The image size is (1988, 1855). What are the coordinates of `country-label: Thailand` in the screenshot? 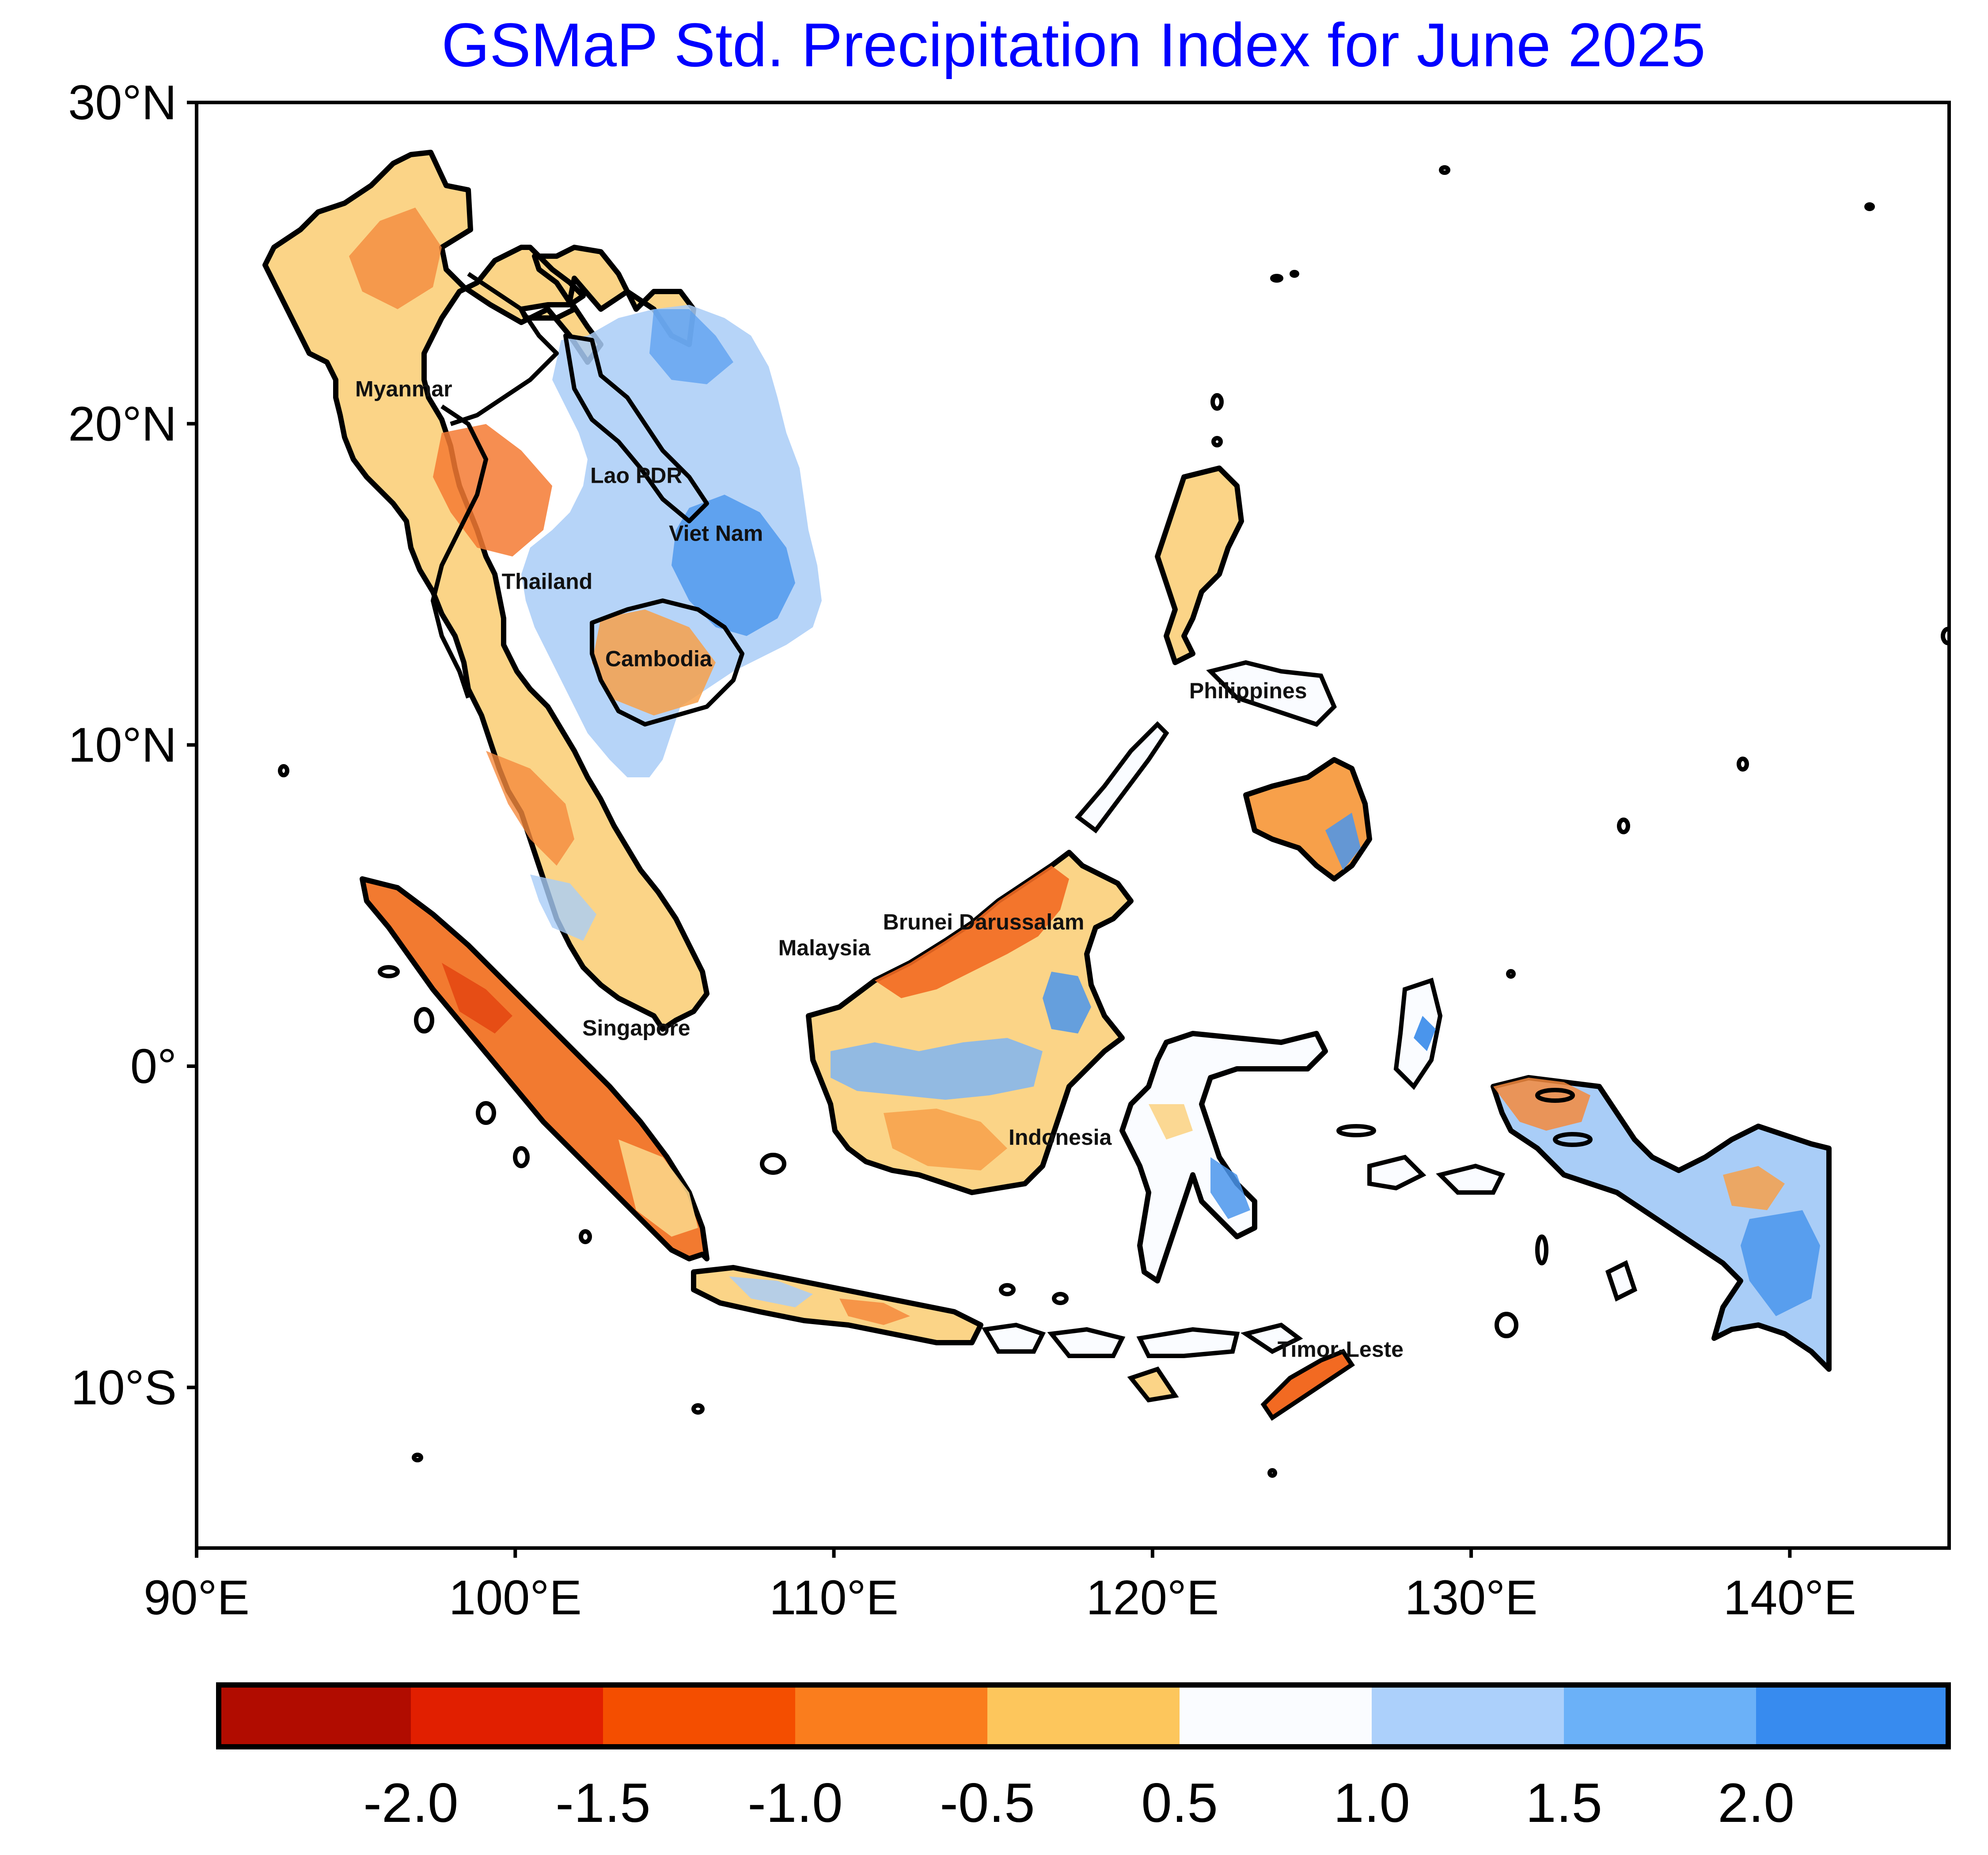 It's located at (547, 581).